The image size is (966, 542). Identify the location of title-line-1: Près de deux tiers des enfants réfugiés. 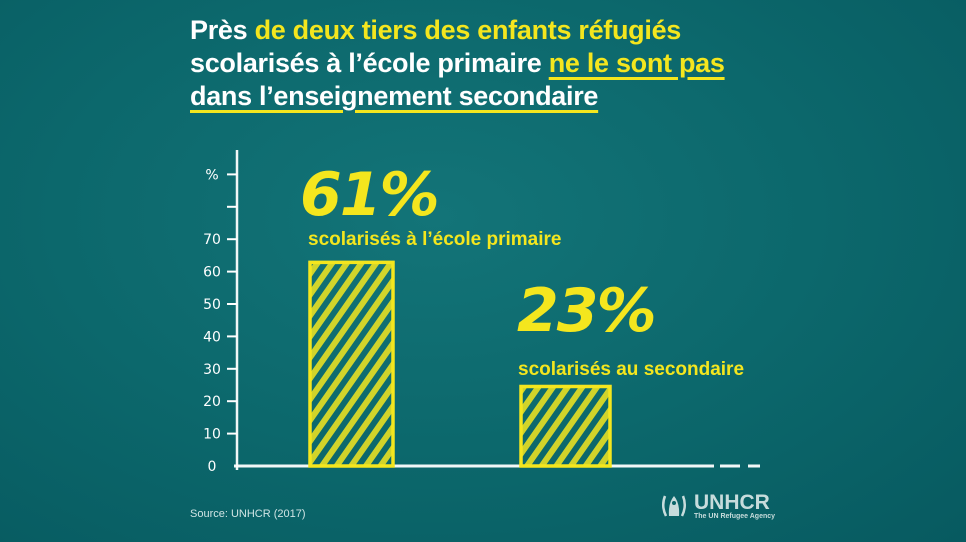
(457, 30).